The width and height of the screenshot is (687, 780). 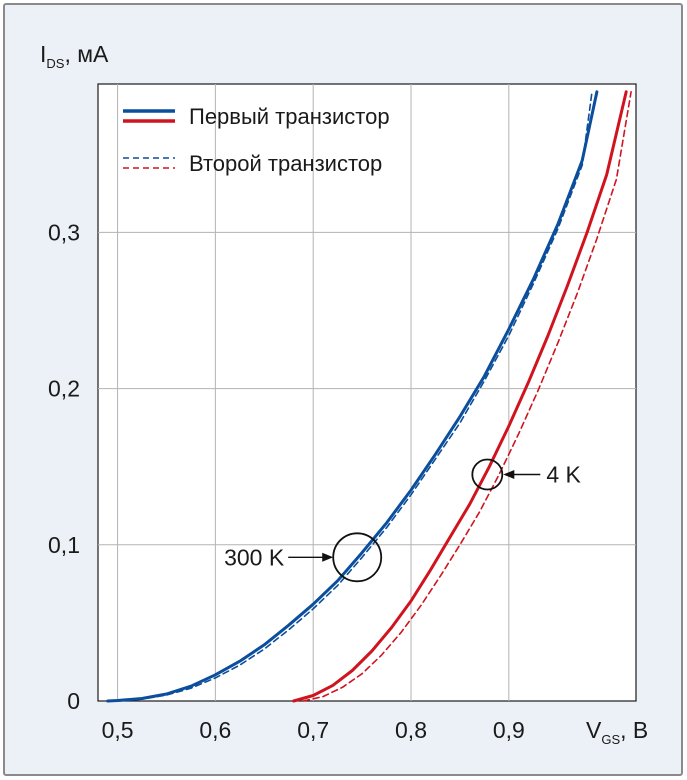 I want to click on x-axis-symbol: V, so click(x=594, y=730).